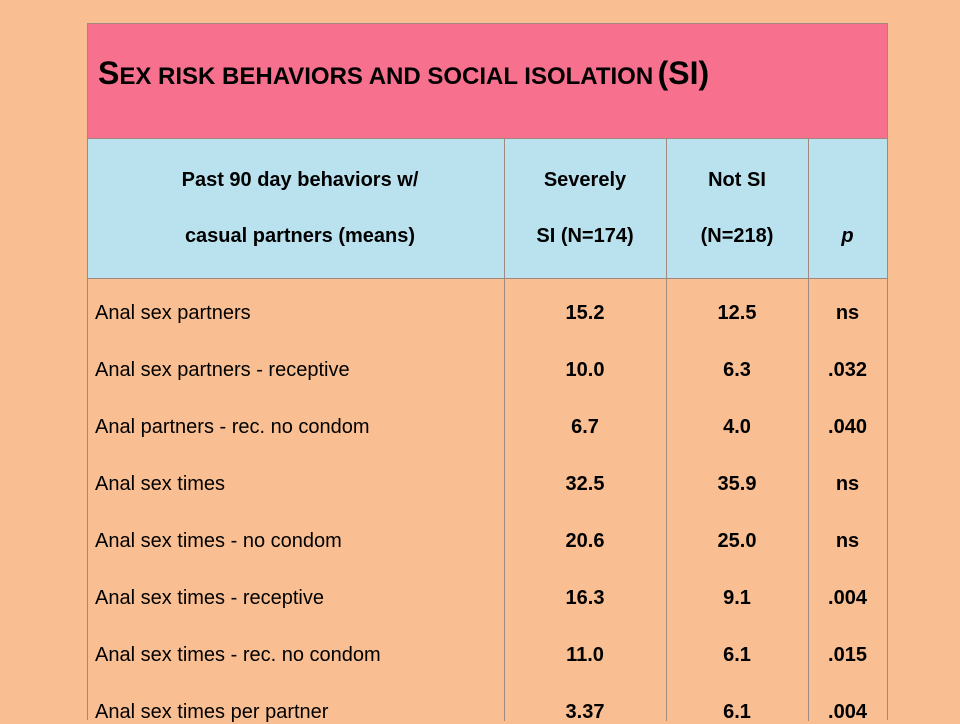 The width and height of the screenshot is (960, 724). Describe the element at coordinates (737, 541) in the screenshot. I see `not-si-value: 25.0` at that location.